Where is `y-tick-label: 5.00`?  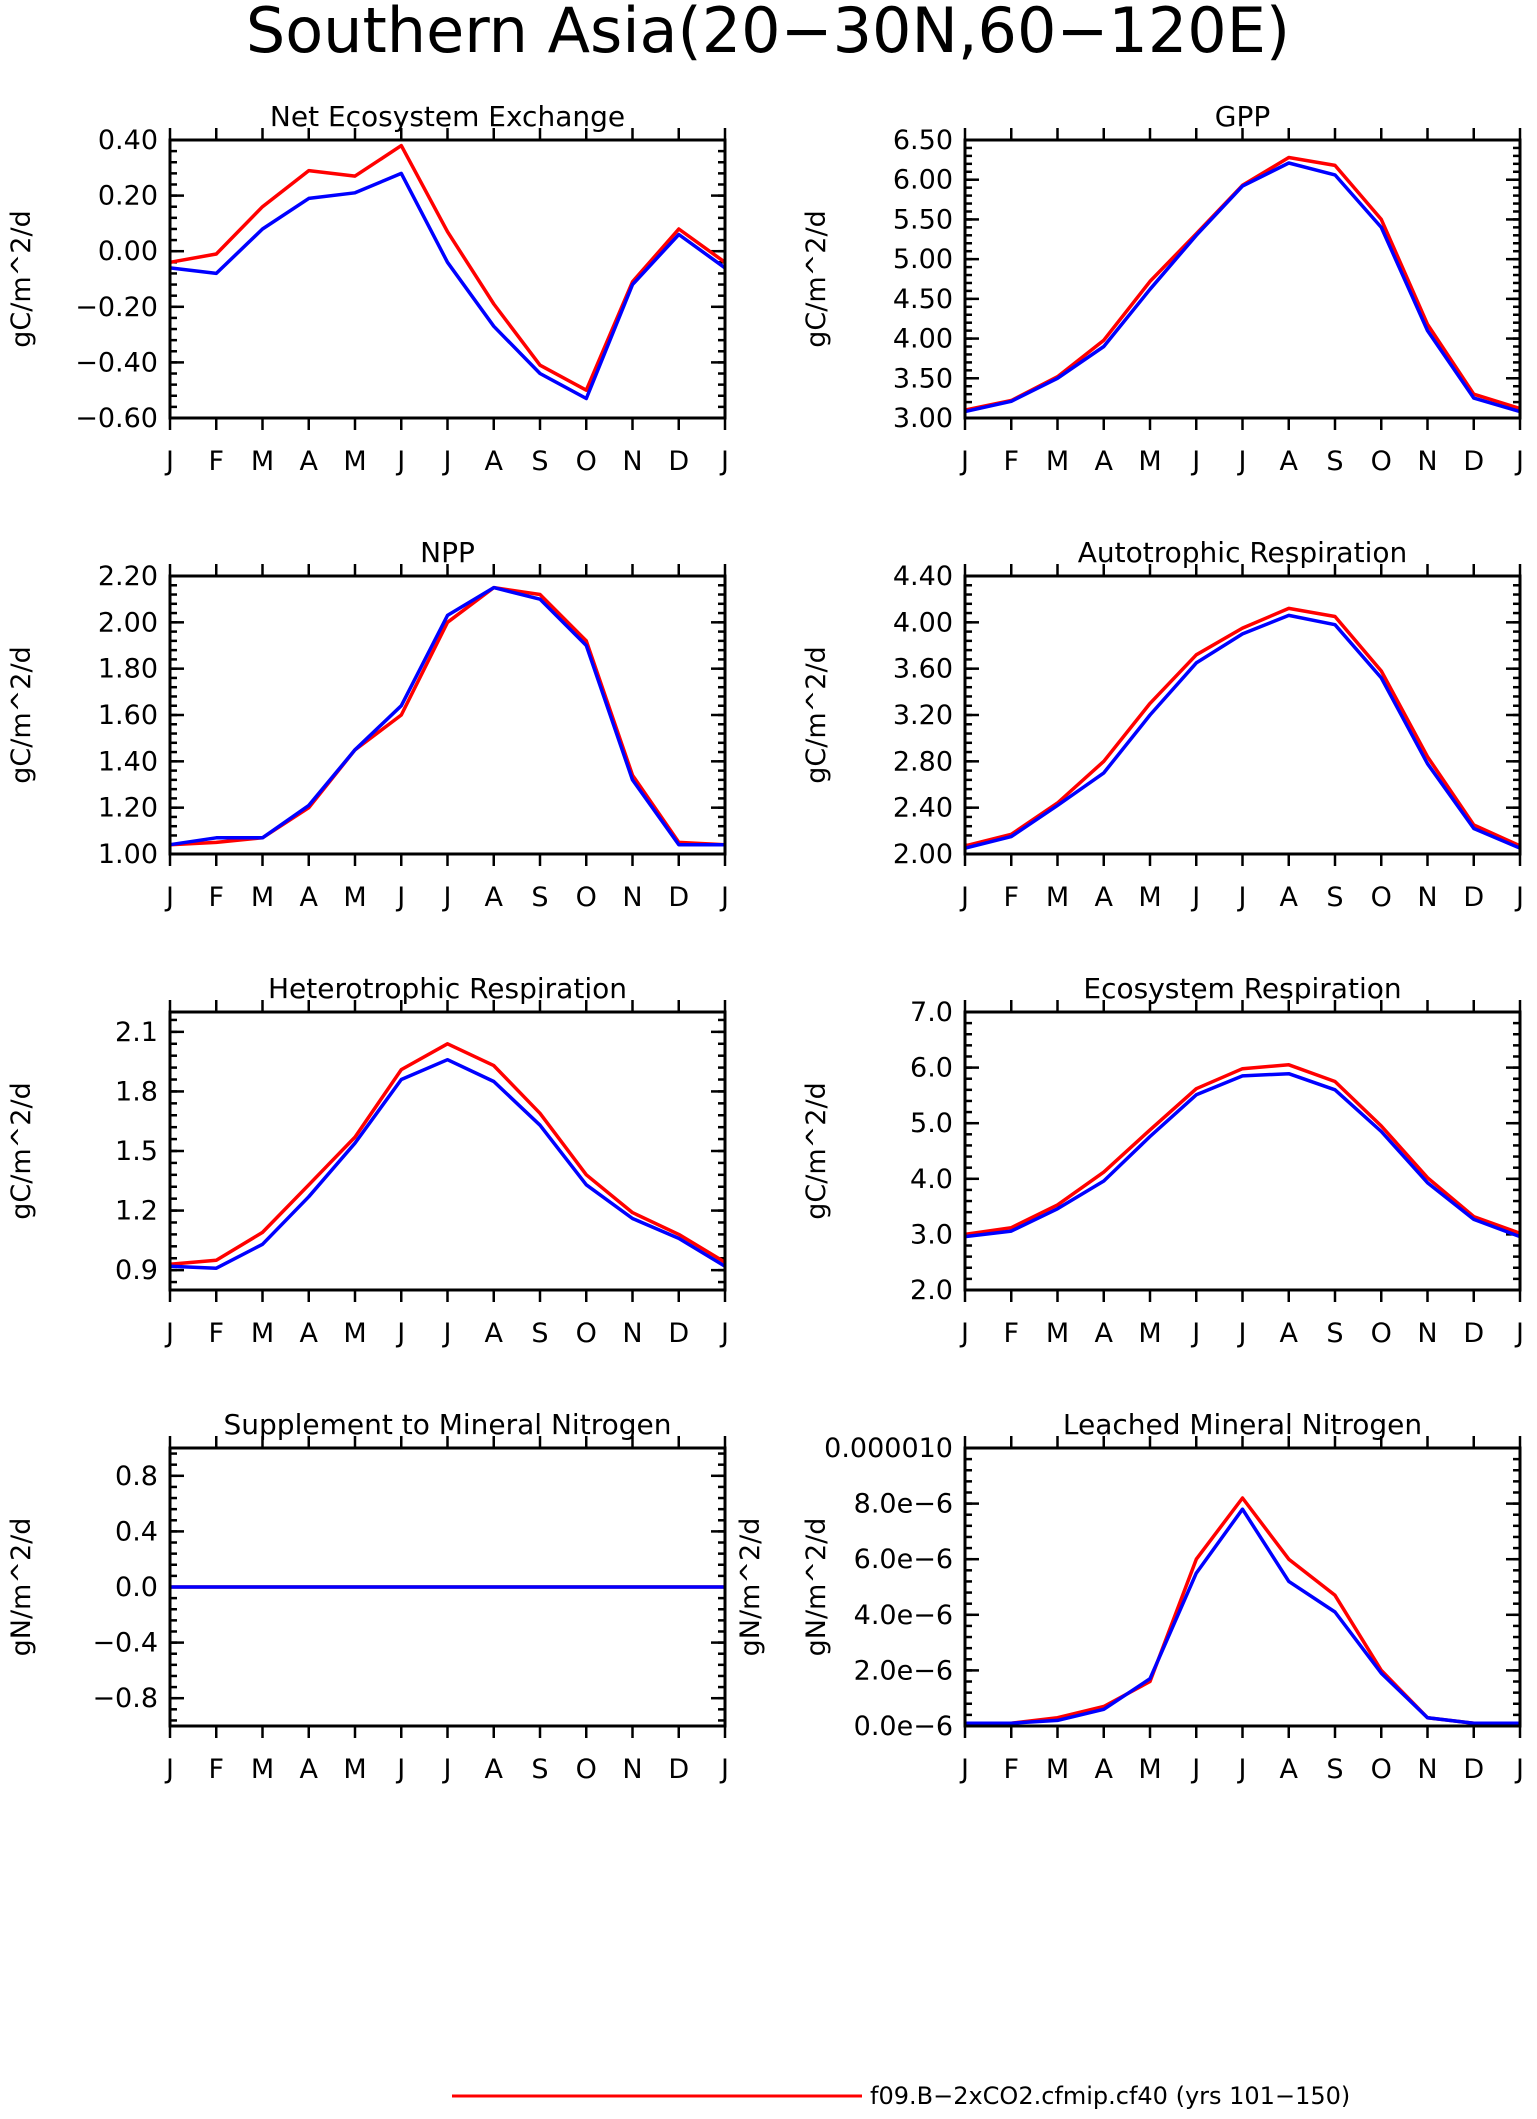 y-tick-label: 5.00 is located at coordinates (923, 259).